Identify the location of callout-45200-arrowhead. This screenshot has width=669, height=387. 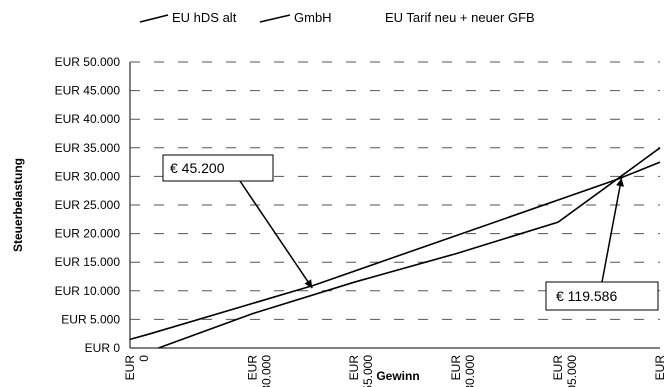
(308, 284).